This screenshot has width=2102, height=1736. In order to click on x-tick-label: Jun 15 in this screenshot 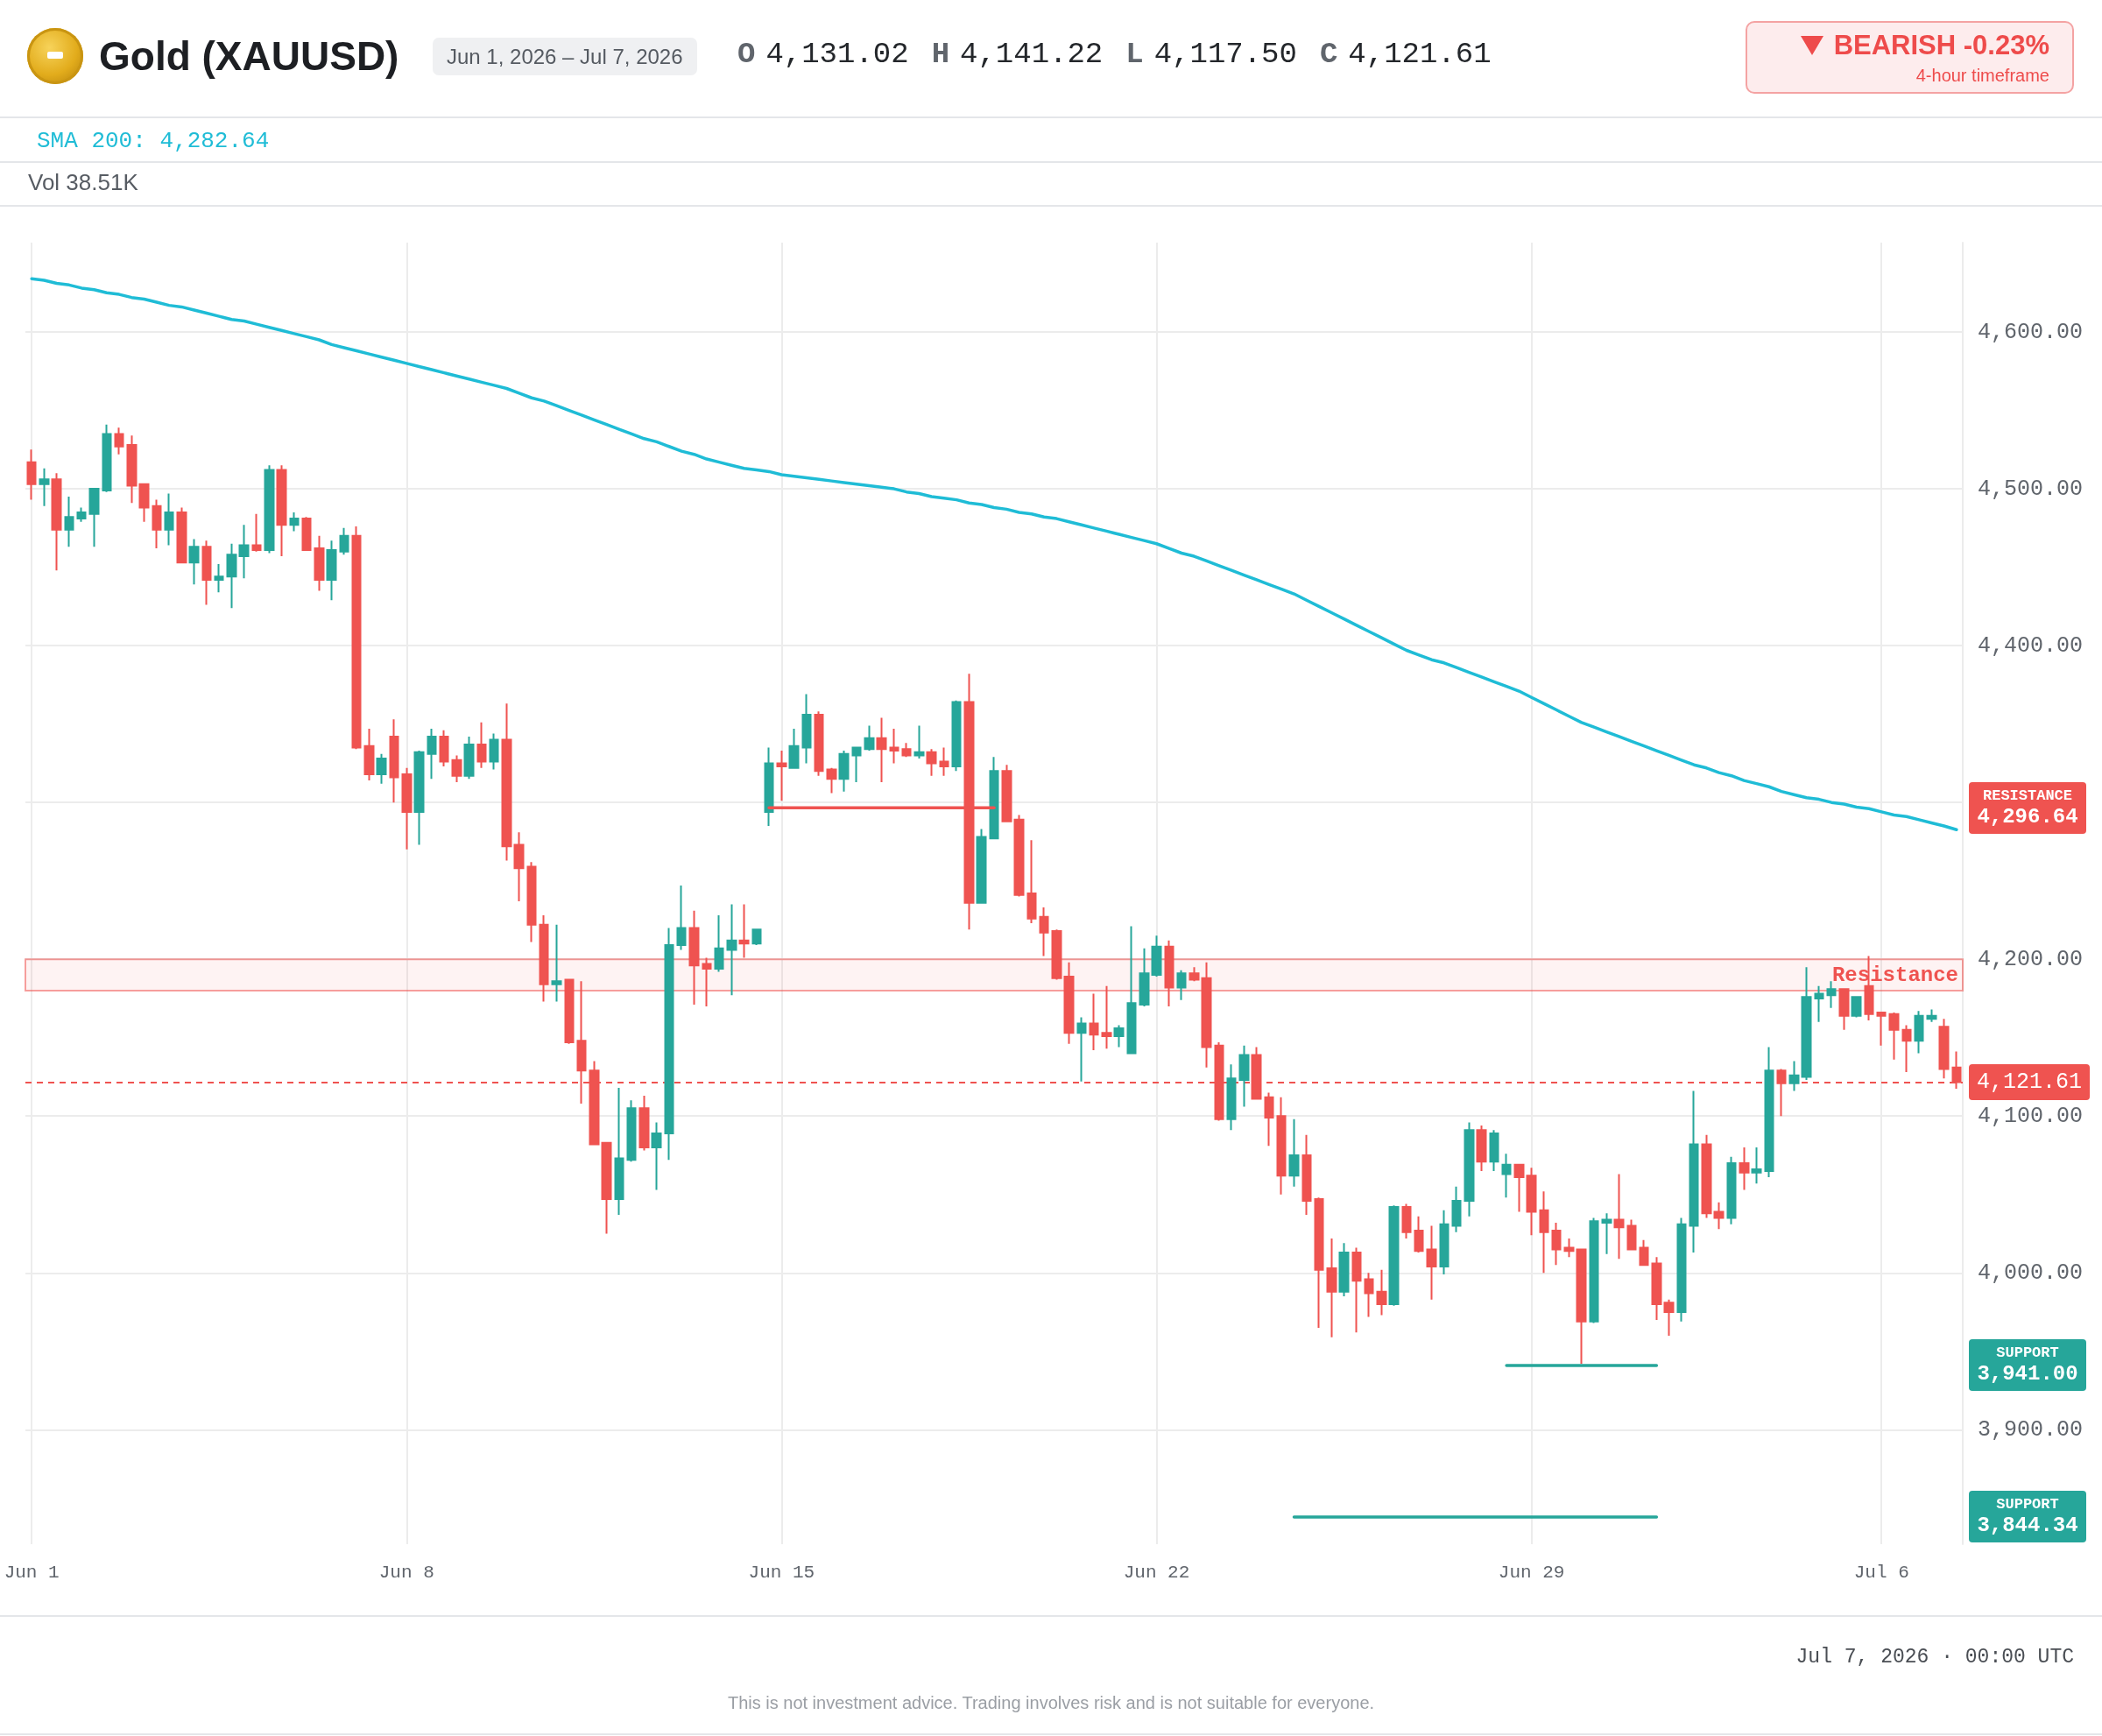, I will do `click(782, 1573)`.